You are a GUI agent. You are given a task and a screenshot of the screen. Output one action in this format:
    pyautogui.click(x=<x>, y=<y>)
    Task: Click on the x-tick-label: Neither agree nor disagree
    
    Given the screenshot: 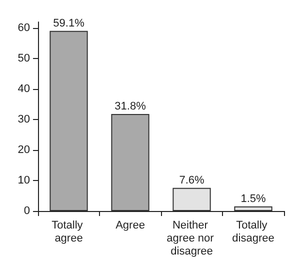 What is the action you would take?
    pyautogui.click(x=191, y=239)
    